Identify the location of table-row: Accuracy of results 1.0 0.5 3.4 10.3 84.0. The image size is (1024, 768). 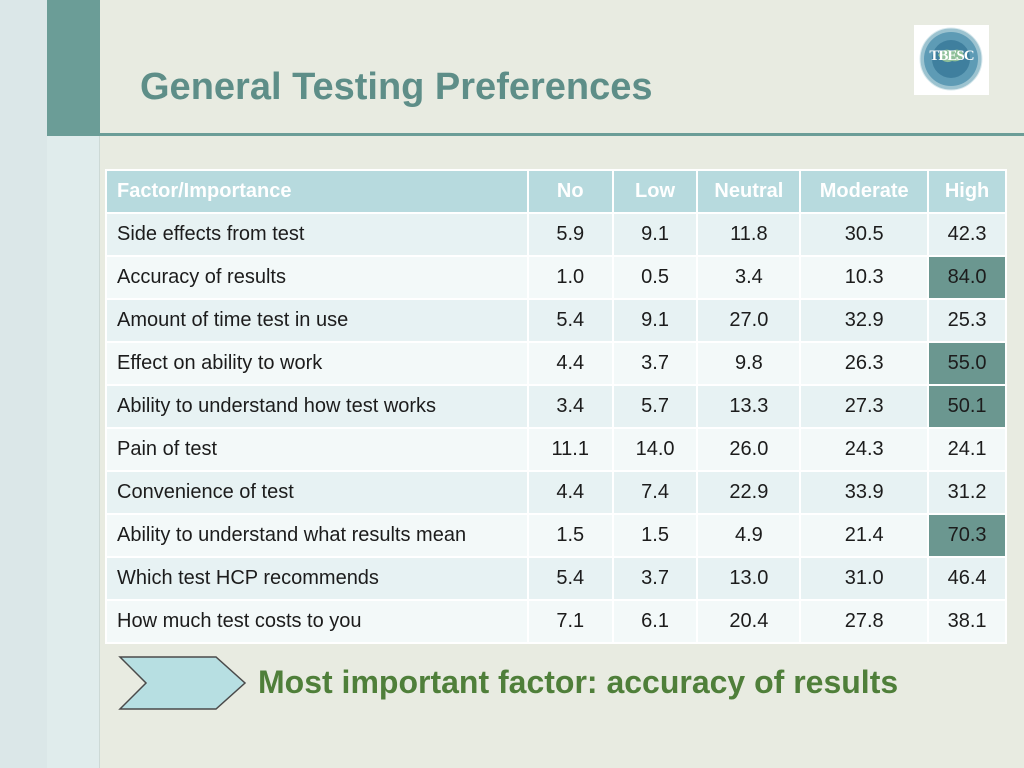
(556, 277).